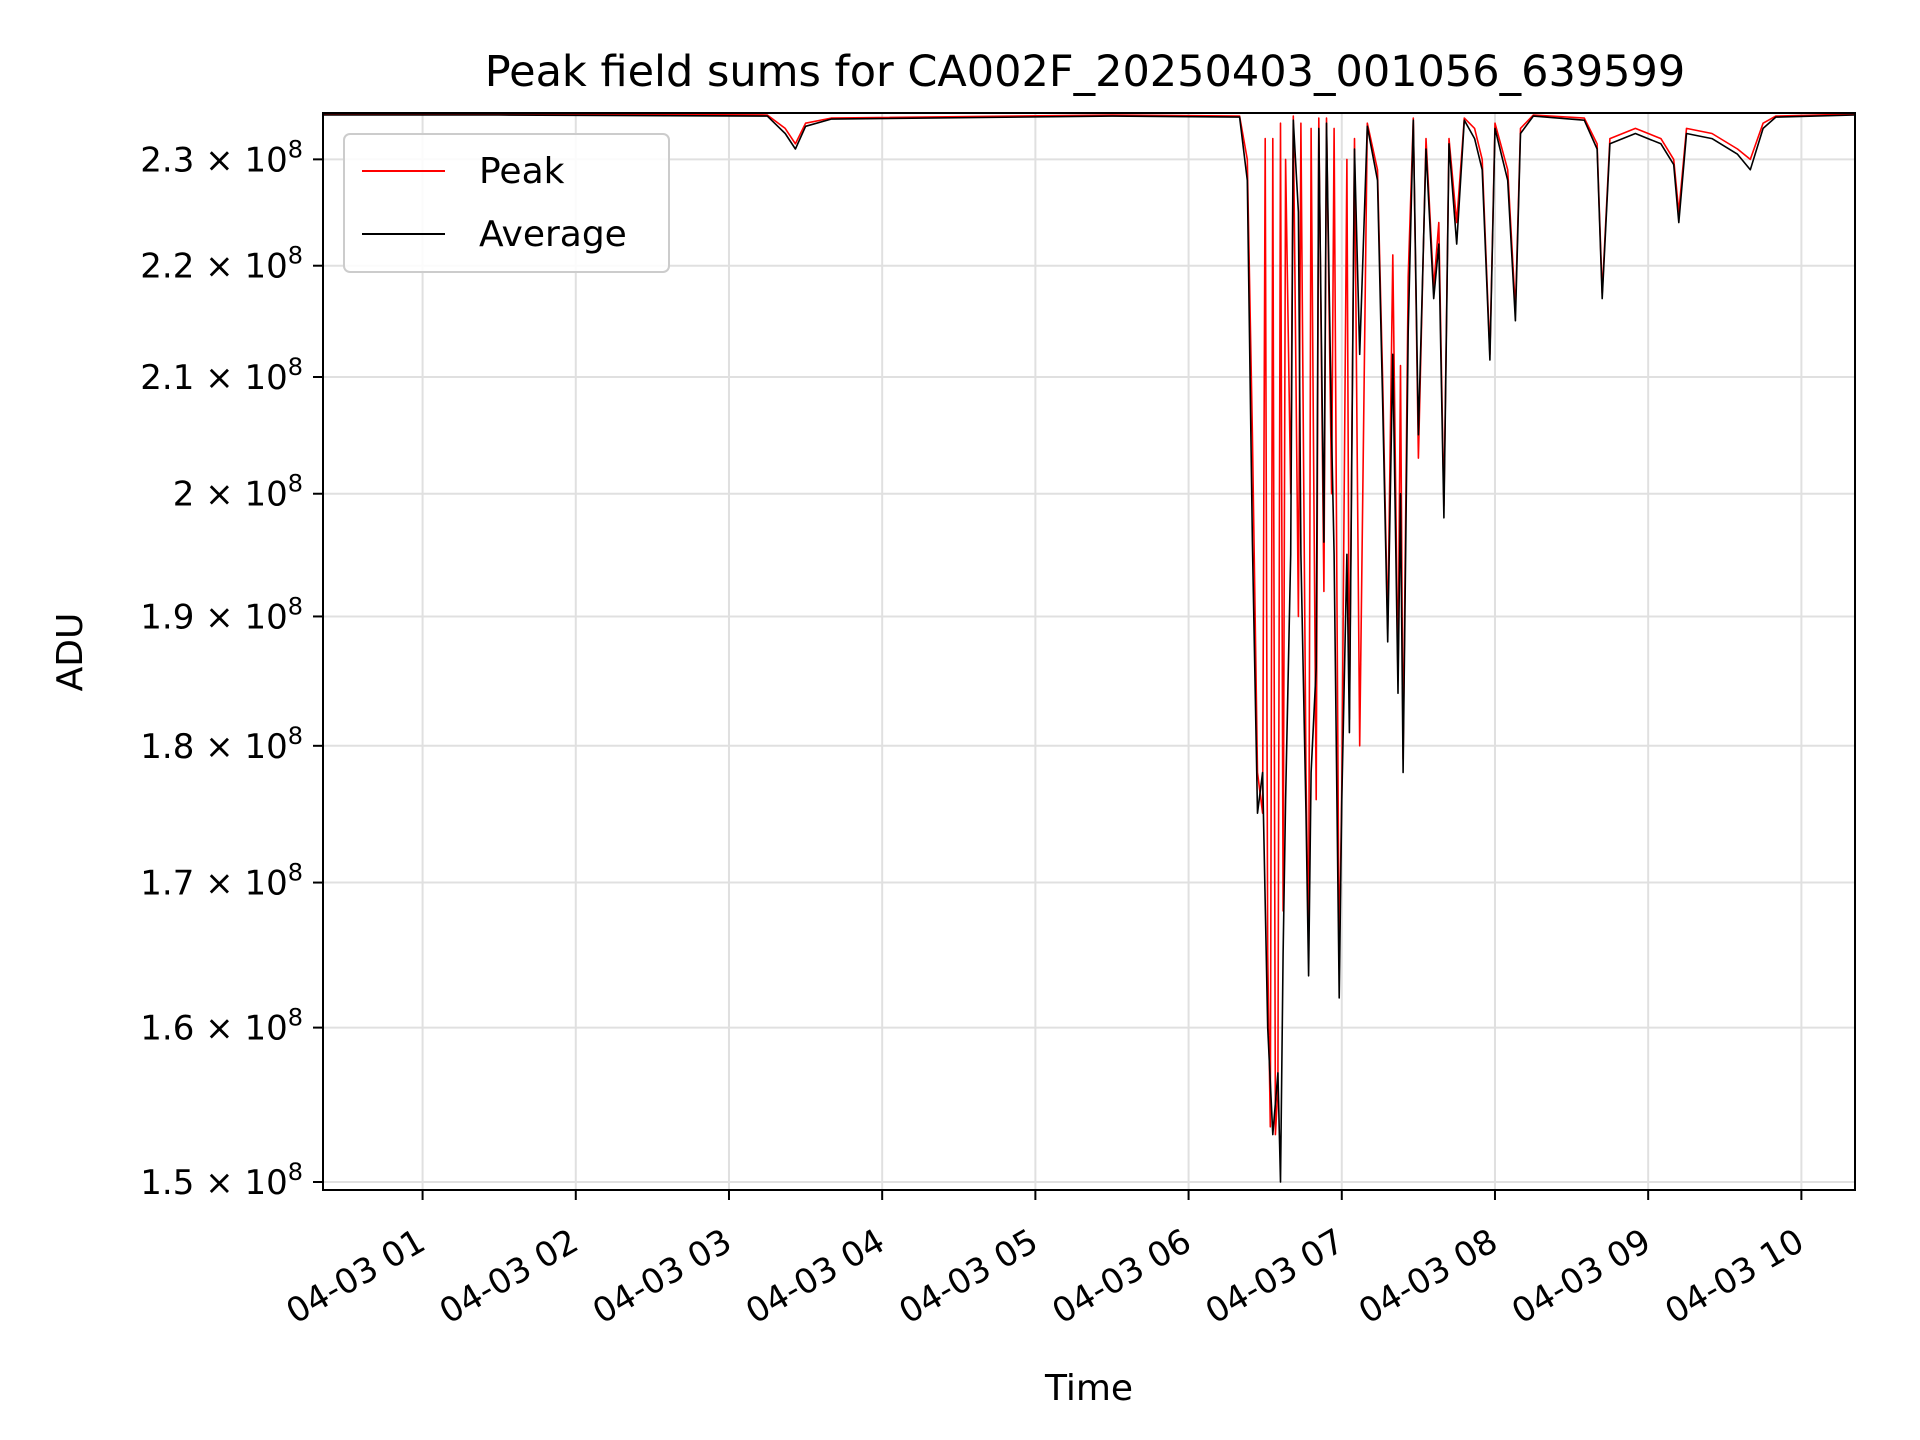 Image resolution: width=1920 pixels, height=1440 pixels. What do you see at coordinates (70, 652) in the screenshot?
I see `y-axis-label: ADU` at bounding box center [70, 652].